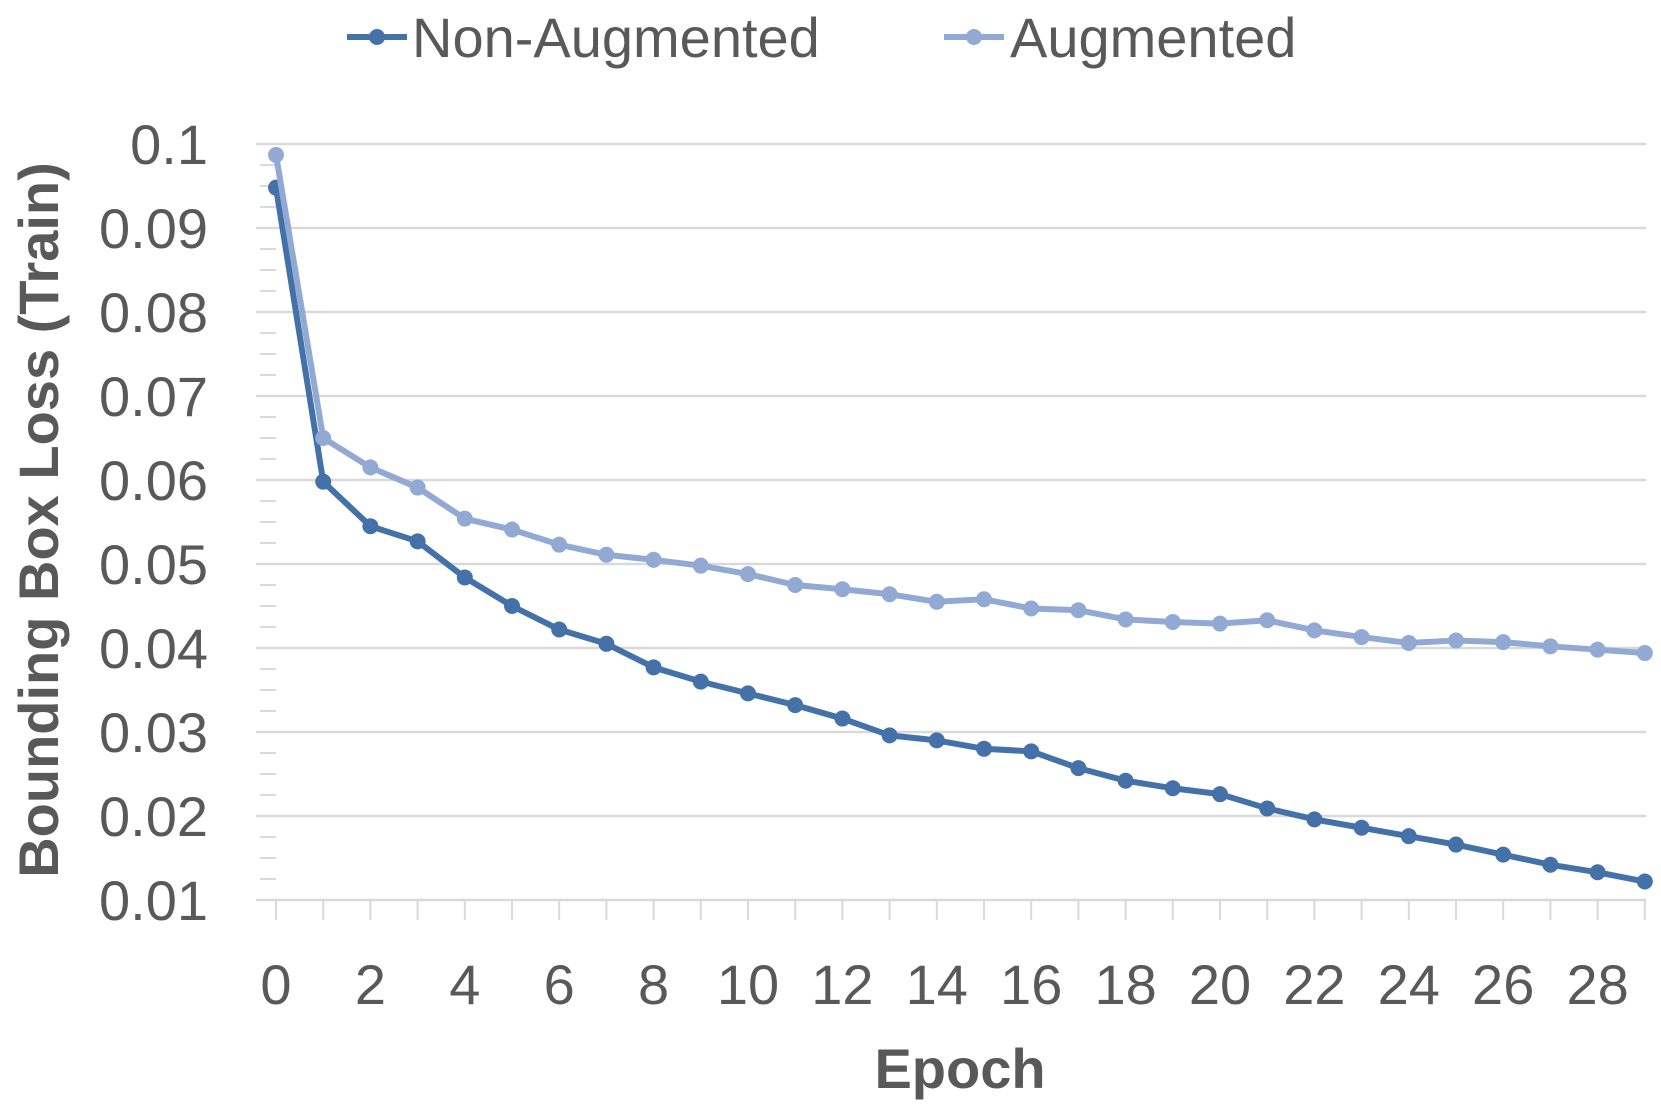  What do you see at coordinates (1597, 984) in the screenshot?
I see `x-tick-label: 28` at bounding box center [1597, 984].